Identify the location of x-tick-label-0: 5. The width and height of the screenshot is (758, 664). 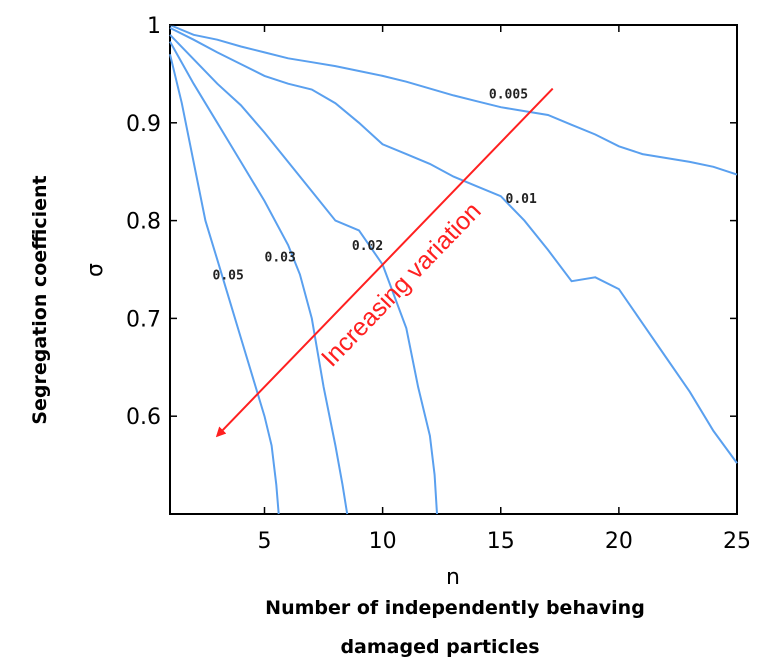
(265, 541).